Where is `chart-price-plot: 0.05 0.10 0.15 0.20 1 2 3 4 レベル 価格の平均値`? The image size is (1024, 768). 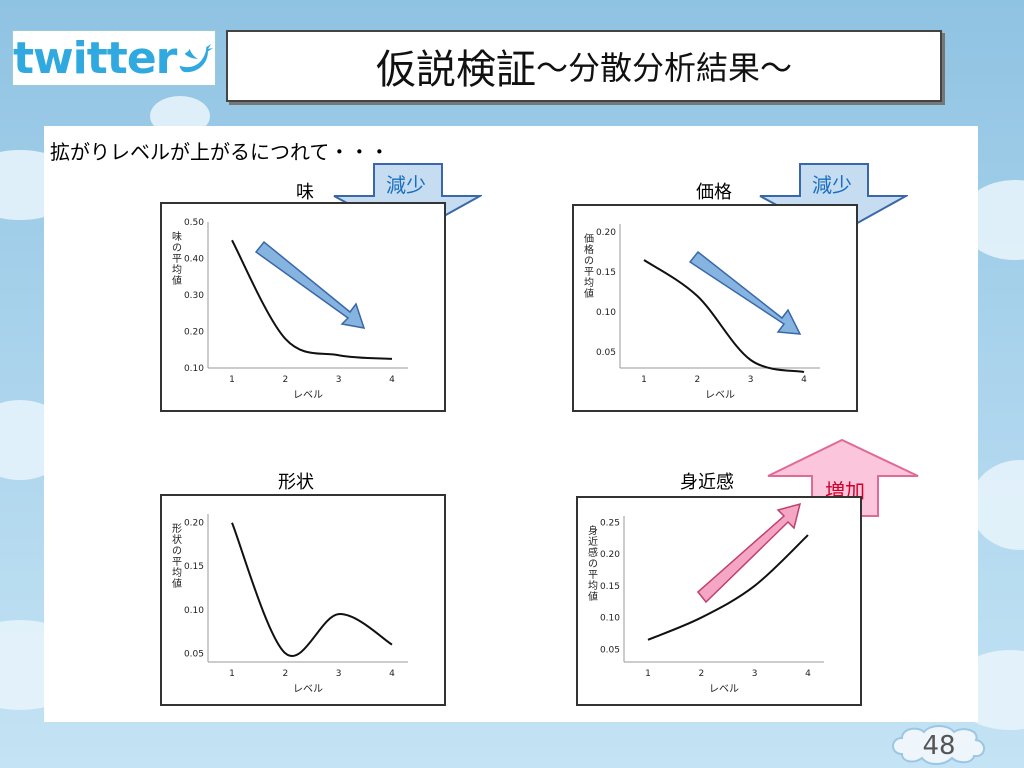 chart-price-plot: 0.05 0.10 0.15 0.20 1 2 3 4 レベル 価格の平均値 is located at coordinates (702, 312).